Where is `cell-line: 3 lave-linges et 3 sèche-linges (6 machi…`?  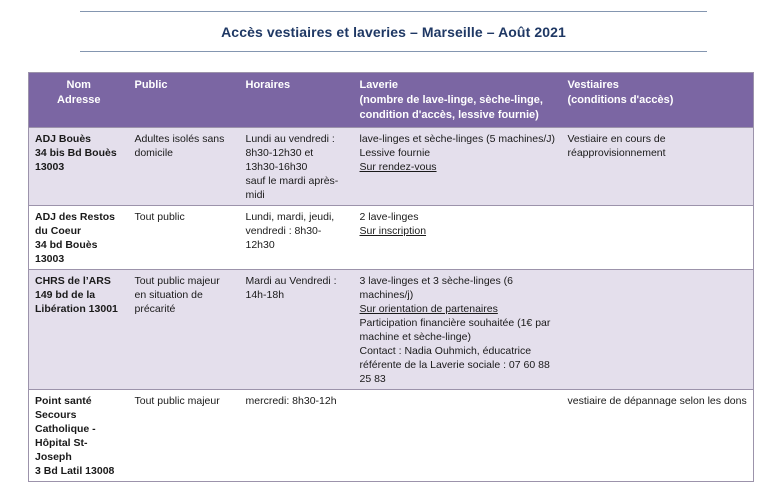 cell-line: 3 lave-linges et 3 sèche-linges (6 machi… is located at coordinates (436, 288).